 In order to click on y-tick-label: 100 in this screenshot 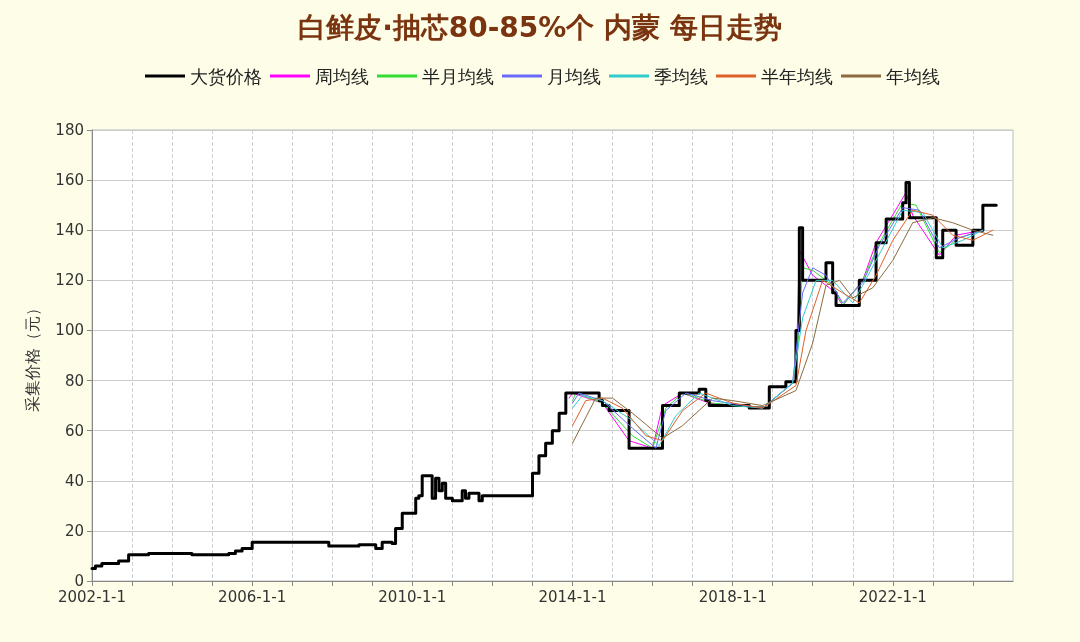, I will do `click(69, 330)`.